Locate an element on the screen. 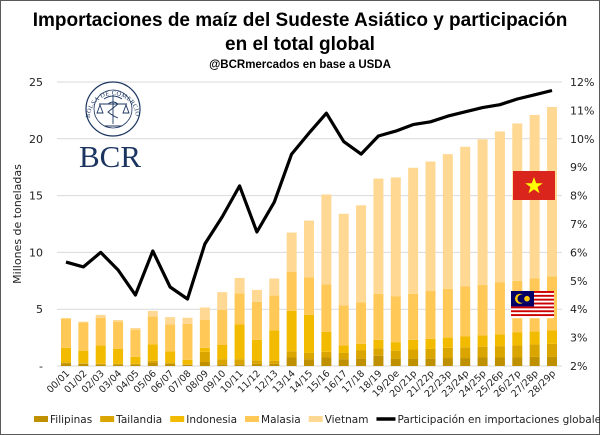 This screenshot has height=435, width=600. legend-label: Vietnam is located at coordinates (347, 420).